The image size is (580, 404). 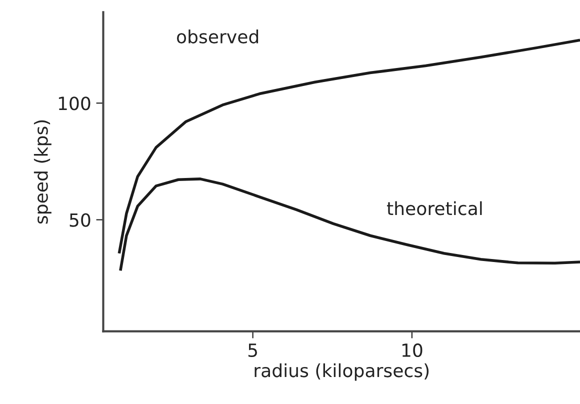 I want to click on y-axis-title: speed (kps), so click(x=43, y=172).